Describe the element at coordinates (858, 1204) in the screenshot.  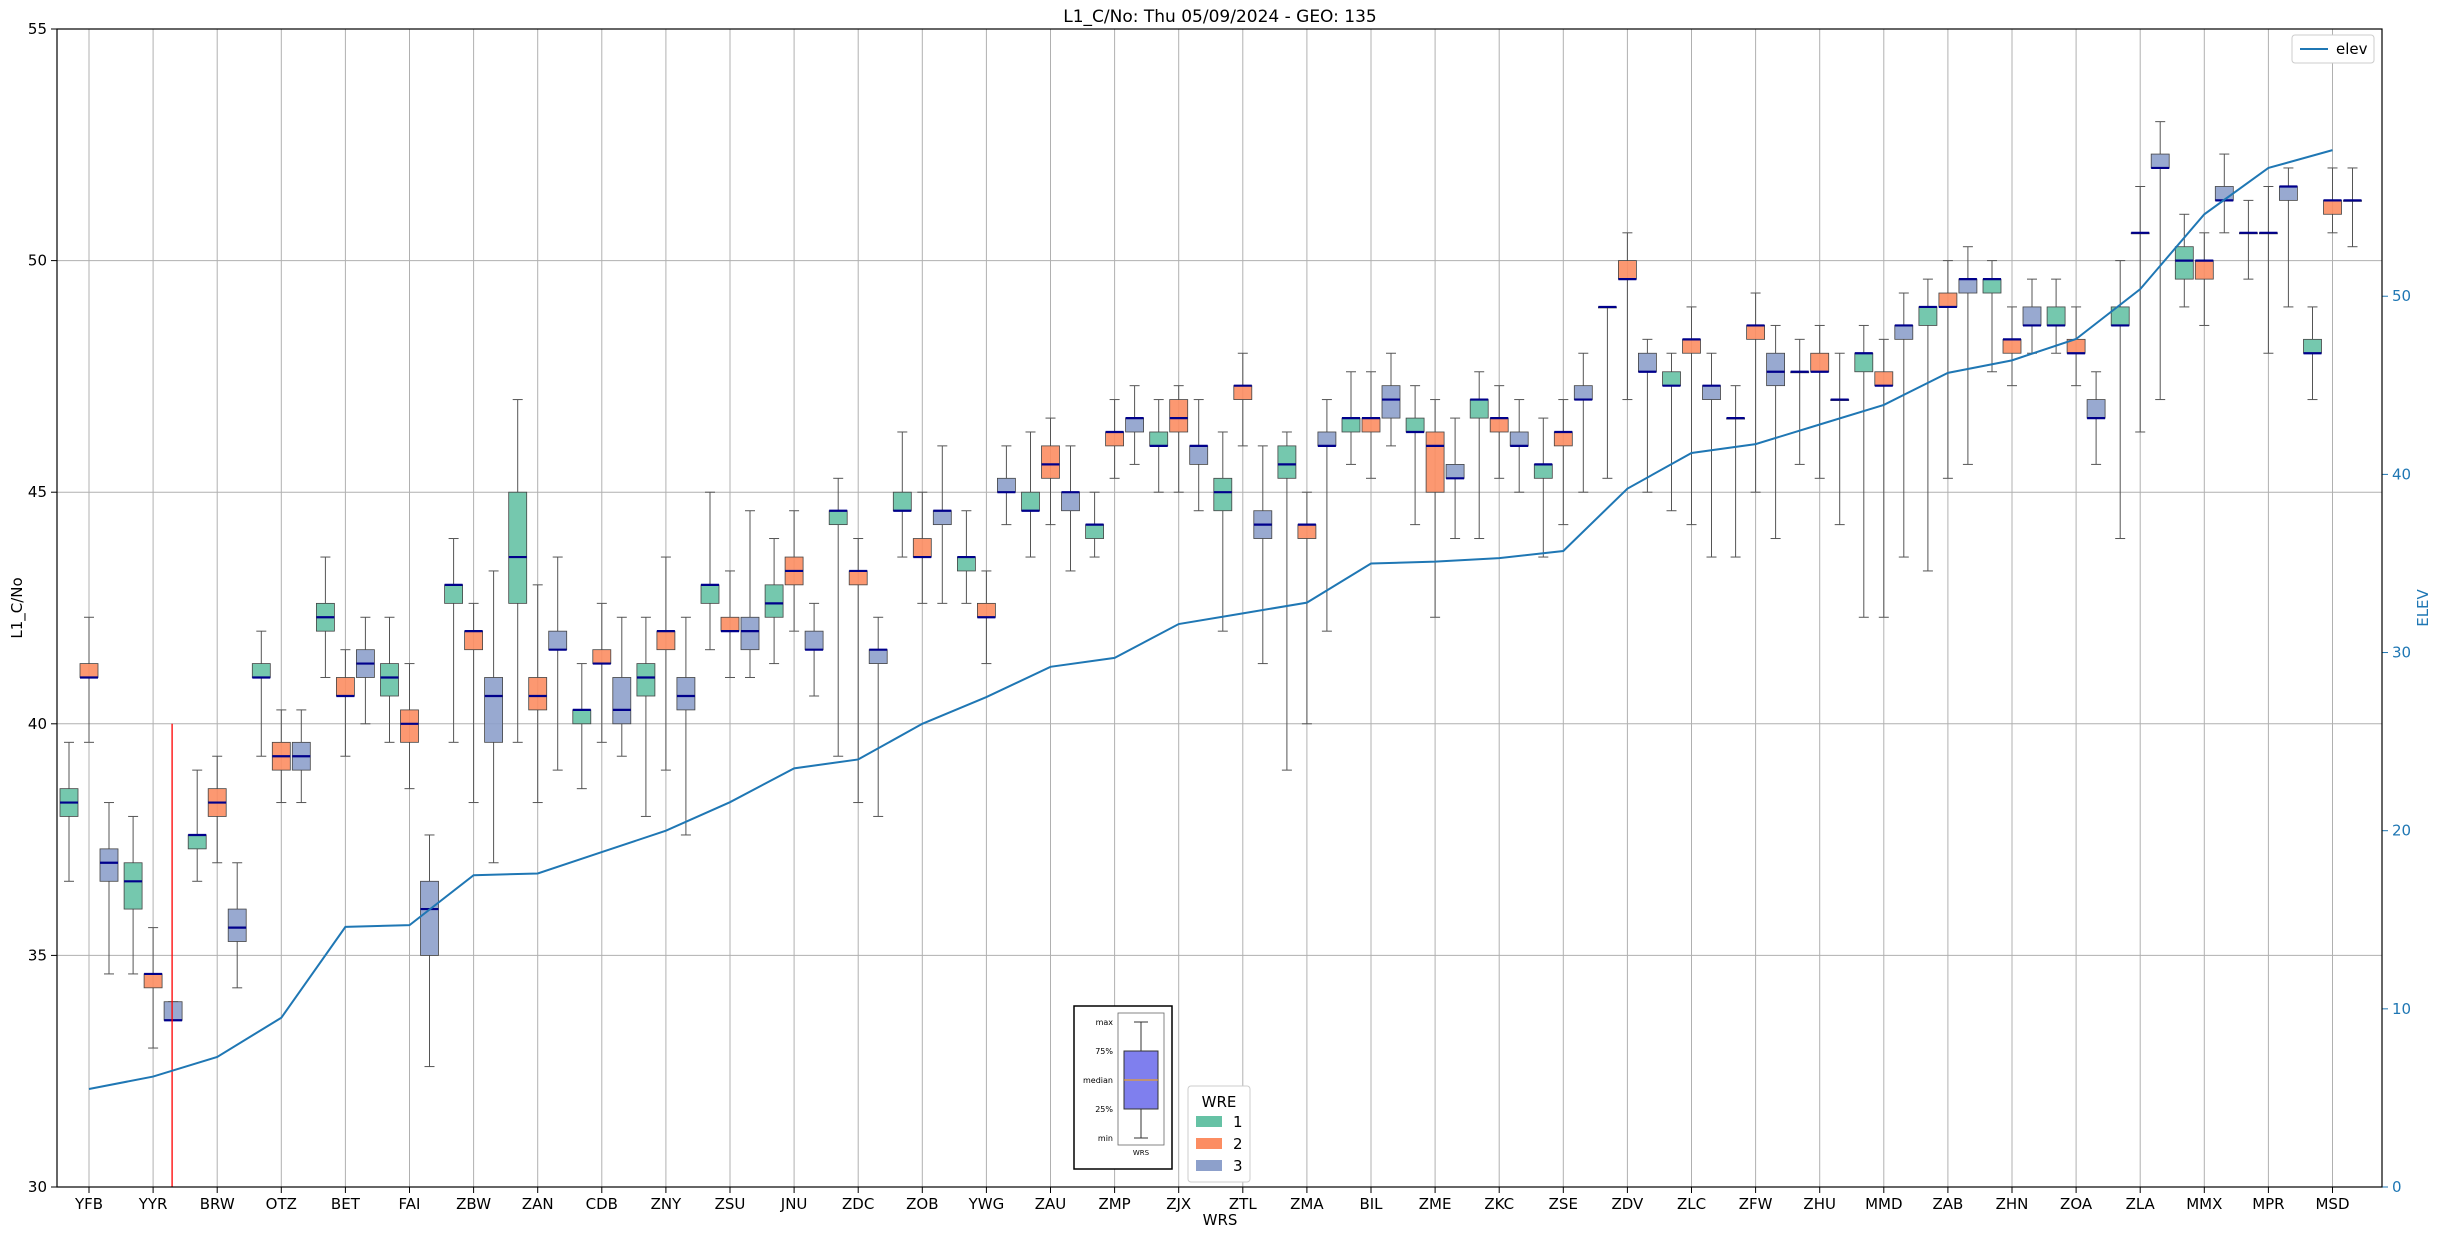
I see `x-tick-label: ZDC` at that location.